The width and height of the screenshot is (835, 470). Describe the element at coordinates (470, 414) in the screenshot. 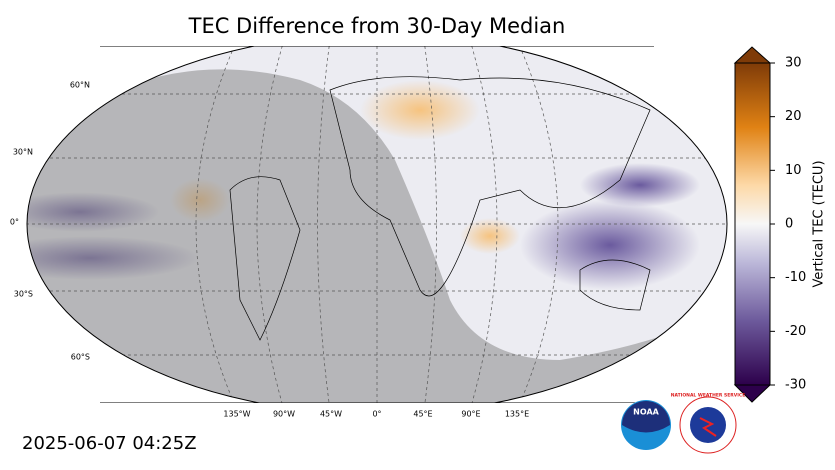

I see `lon-label: 90°E` at that location.